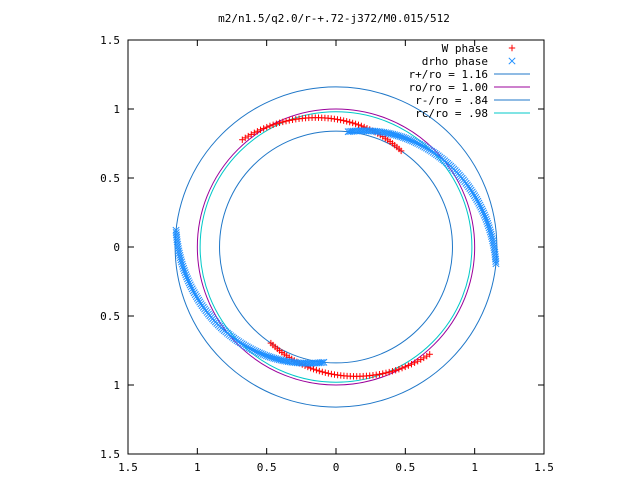  I want to click on legend-label: drho phase, so click(455, 61).